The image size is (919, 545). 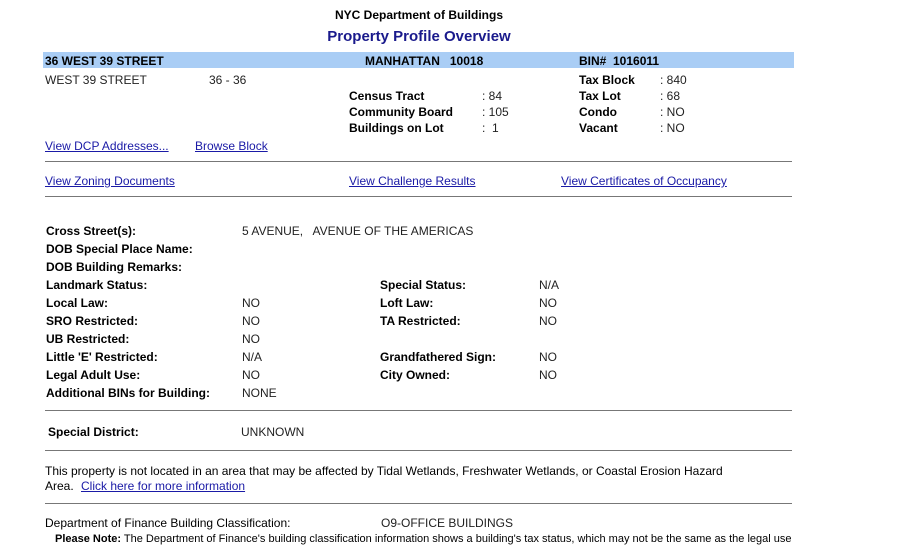 I want to click on borough-zip: MANHATTAN 10018, so click(x=424, y=61).